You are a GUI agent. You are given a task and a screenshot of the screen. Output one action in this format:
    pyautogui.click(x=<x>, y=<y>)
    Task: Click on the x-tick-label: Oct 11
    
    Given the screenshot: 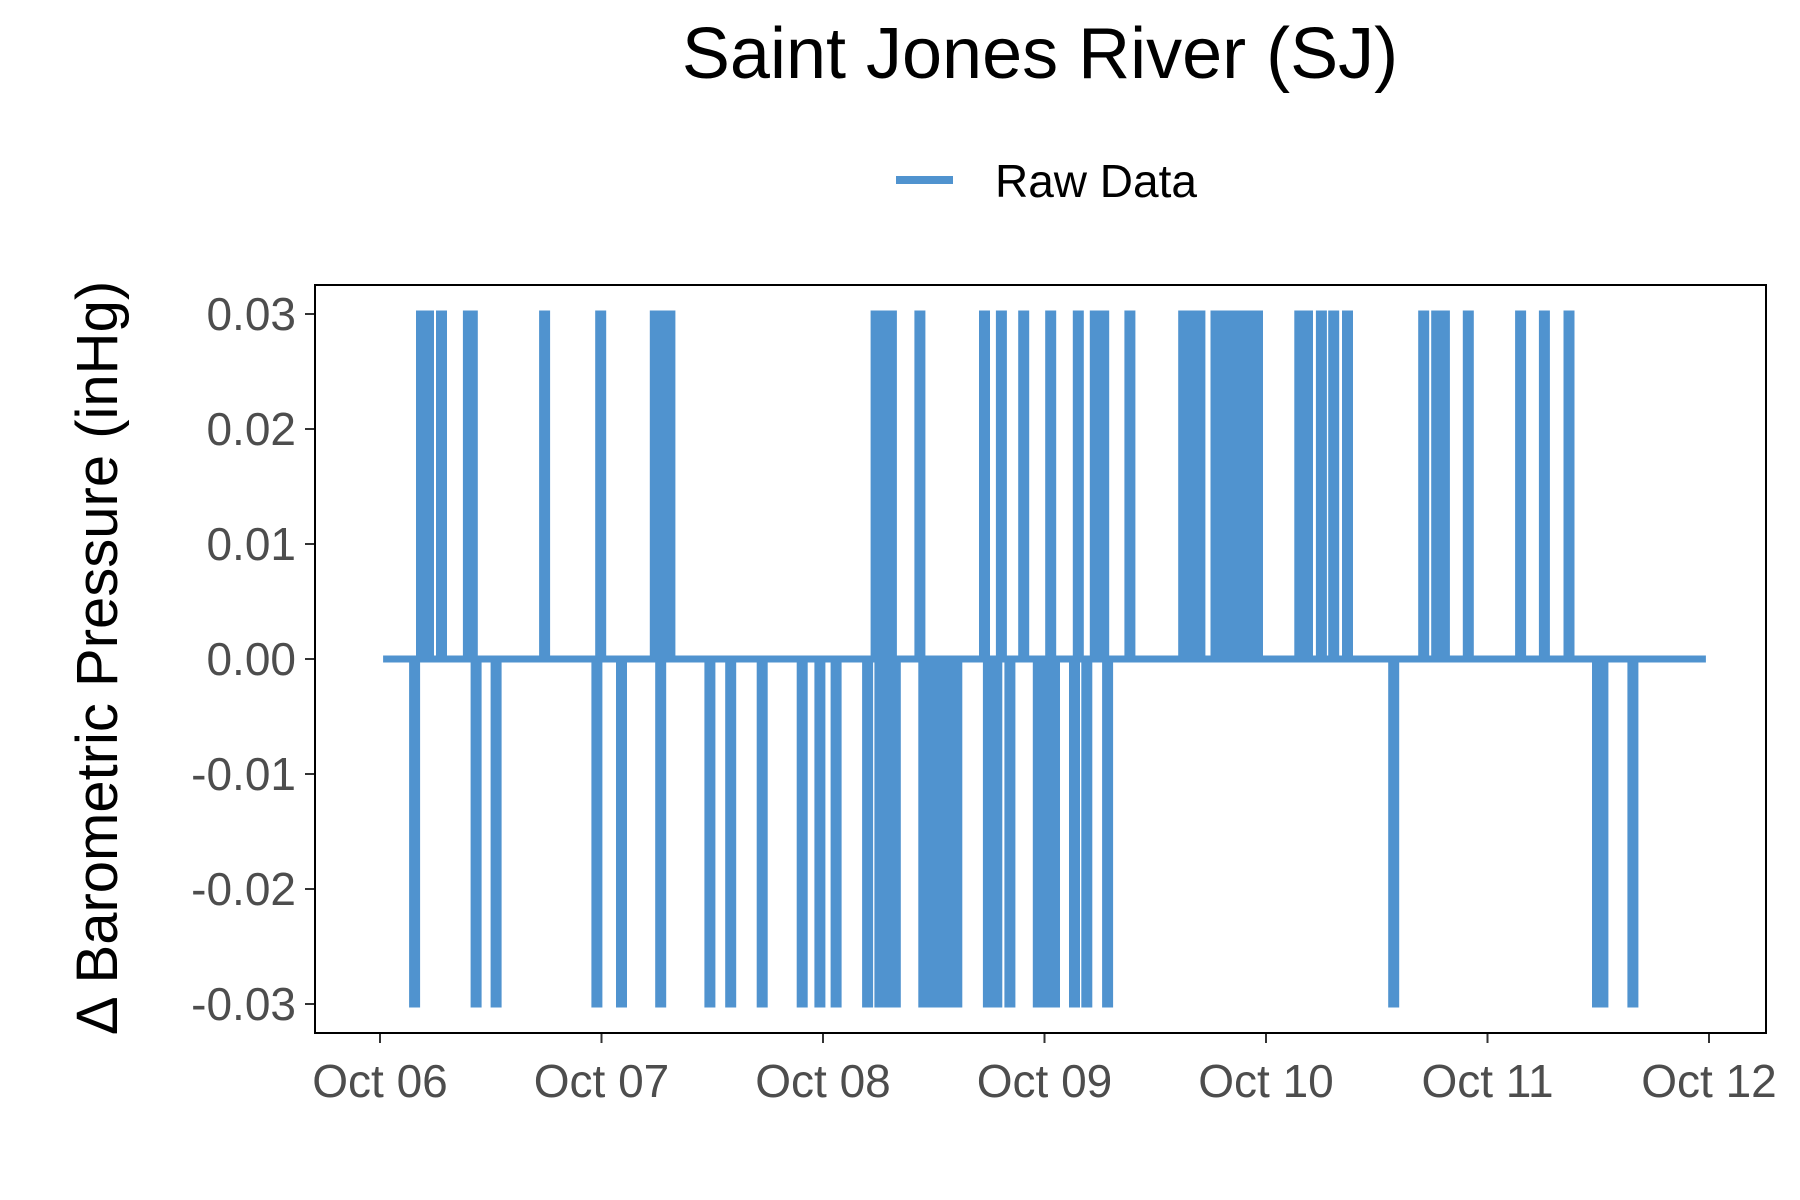 What is the action you would take?
    pyautogui.click(x=1487, y=1081)
    